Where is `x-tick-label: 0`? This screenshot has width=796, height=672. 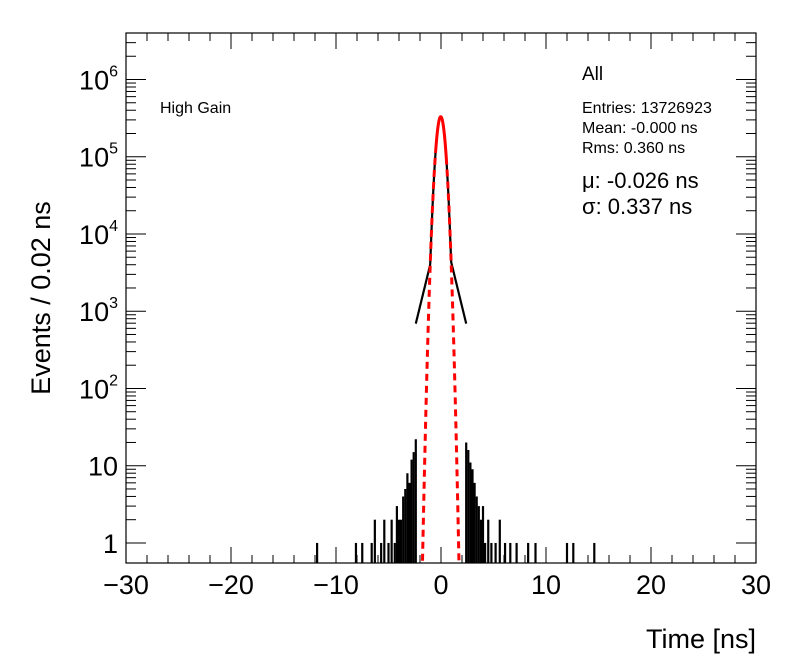
x-tick-label: 0 is located at coordinates (440, 585).